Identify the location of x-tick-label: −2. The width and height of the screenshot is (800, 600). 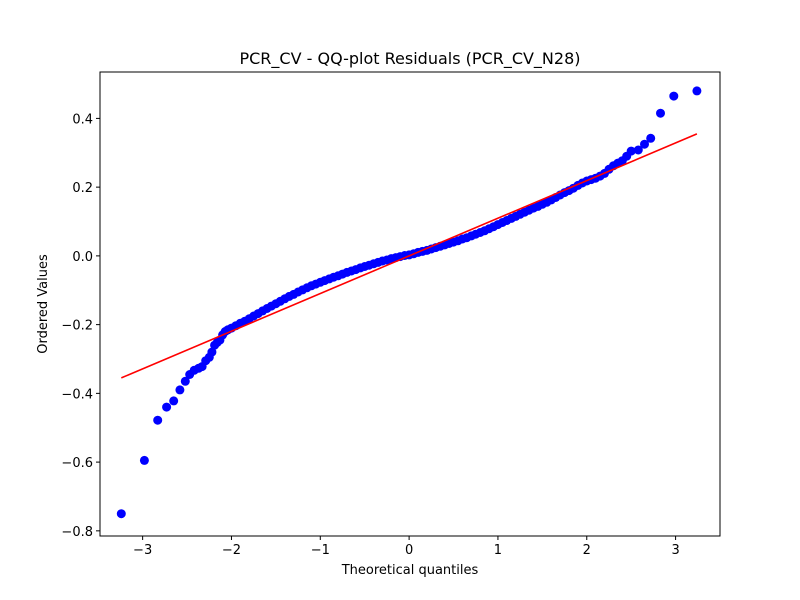
(231, 550).